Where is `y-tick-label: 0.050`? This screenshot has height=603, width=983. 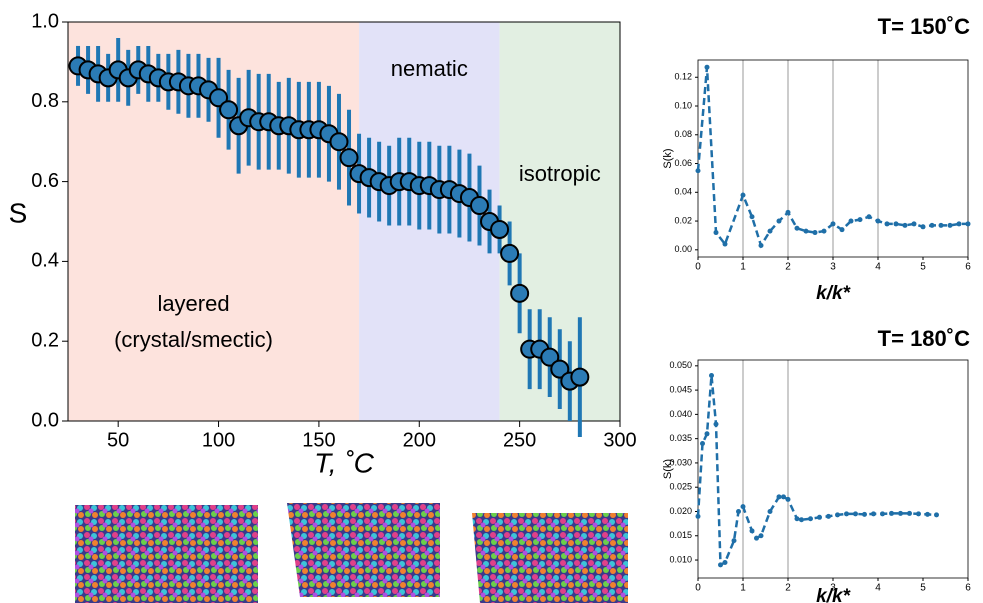
y-tick-label: 0.050 is located at coordinates (680, 365).